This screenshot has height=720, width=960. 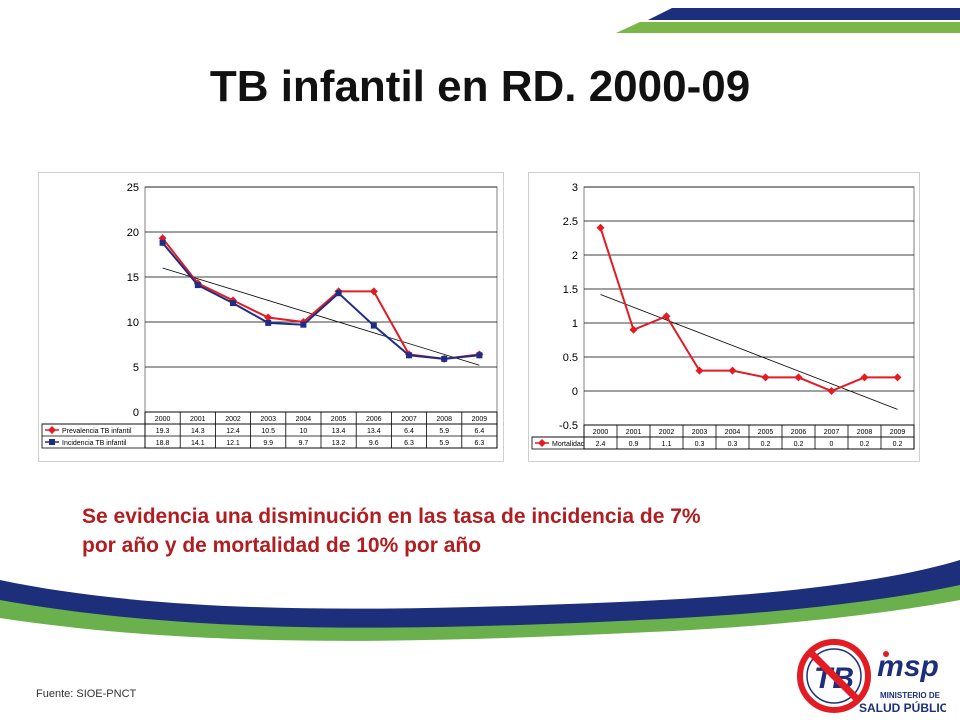 I want to click on chart2-x-tick-label: 2005, so click(x=766, y=432).